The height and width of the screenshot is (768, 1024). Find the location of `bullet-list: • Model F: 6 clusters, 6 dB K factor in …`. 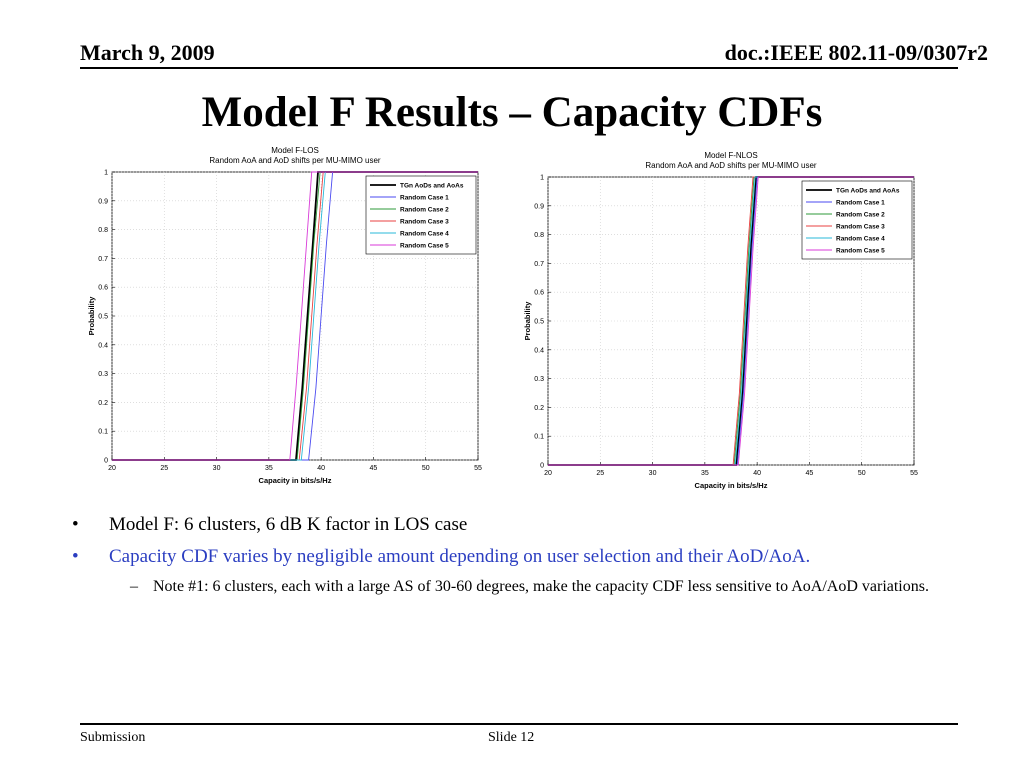

bullet-list: • Model F: 6 clusters, 6 dB K factor in … is located at coordinates (522, 555).